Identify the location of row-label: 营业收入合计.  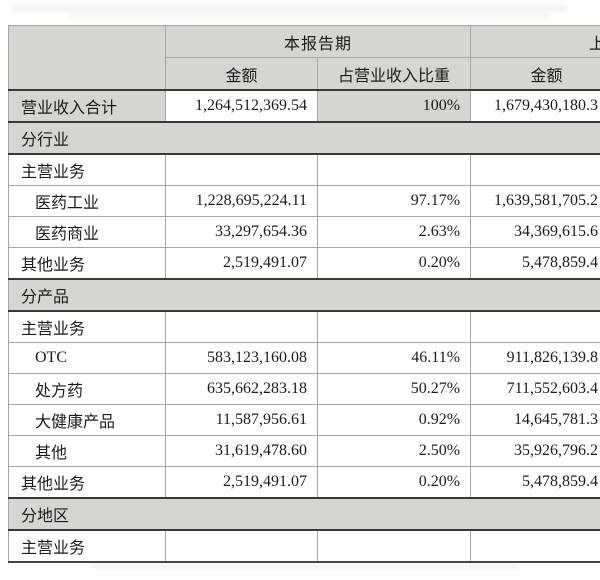
(87, 106).